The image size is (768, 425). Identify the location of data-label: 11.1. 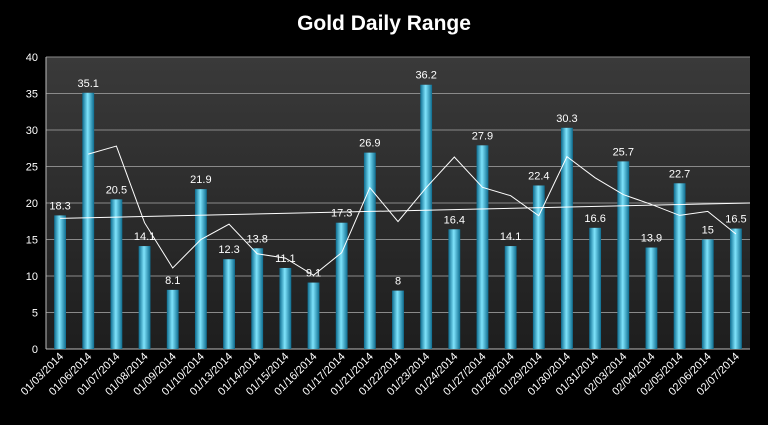
(285, 259).